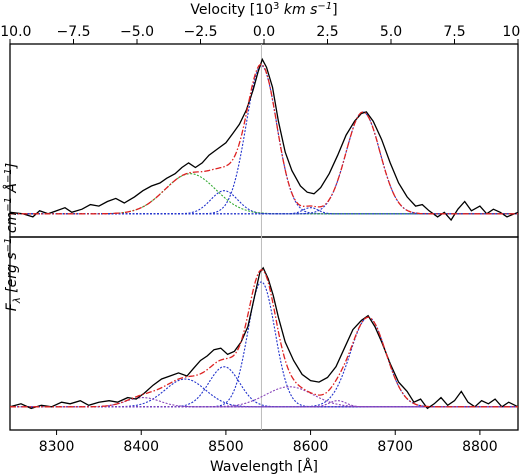  I want to click on wavelength-axis-ticks: 8300 8400 8500 8600 8700 8800, so click(268, 442).